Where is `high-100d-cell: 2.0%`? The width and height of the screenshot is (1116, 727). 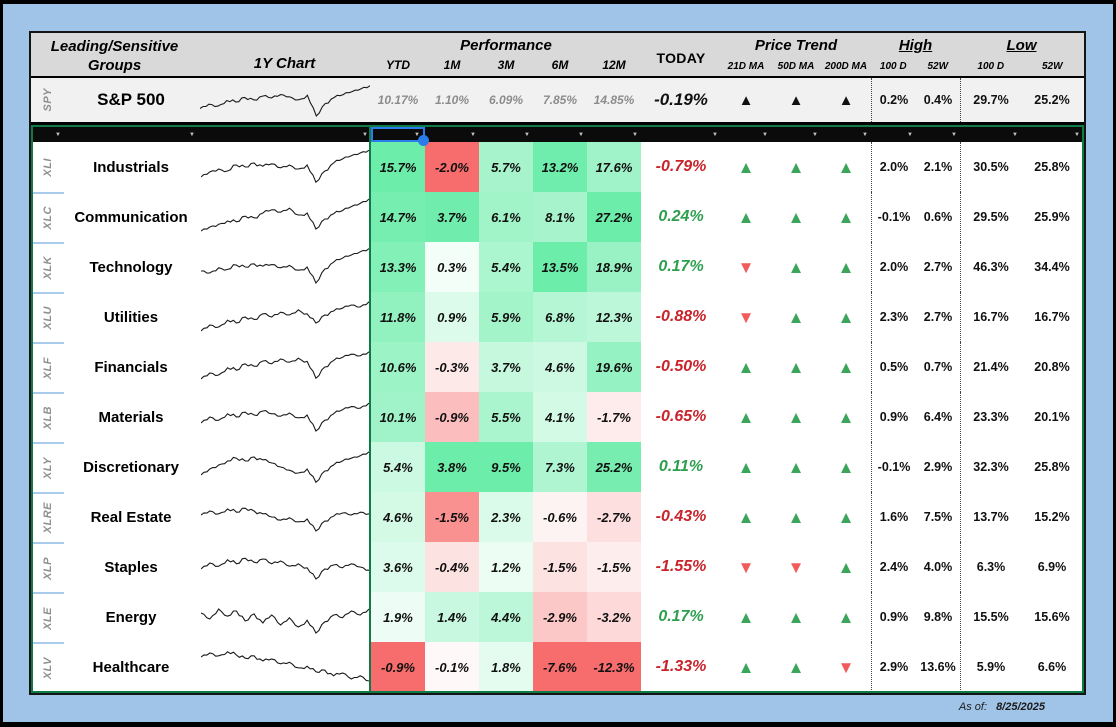
high-100d-cell: 2.0% is located at coordinates (893, 267).